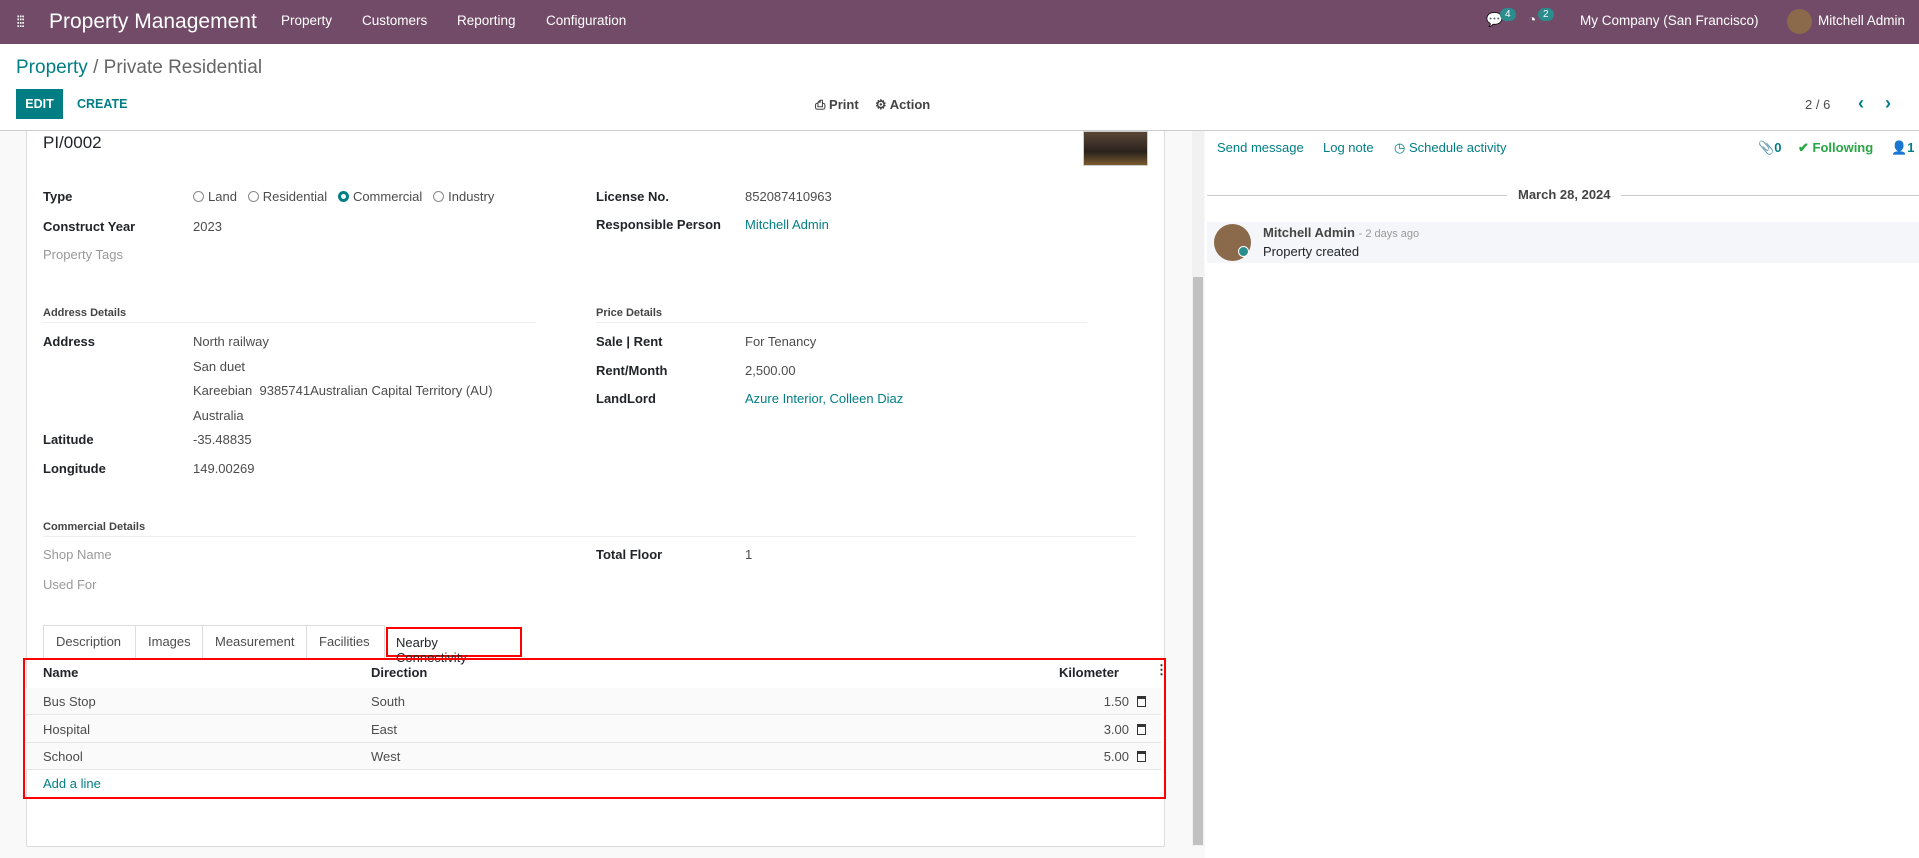 The image size is (1919, 858). I want to click on property-image, so click(1115, 148).